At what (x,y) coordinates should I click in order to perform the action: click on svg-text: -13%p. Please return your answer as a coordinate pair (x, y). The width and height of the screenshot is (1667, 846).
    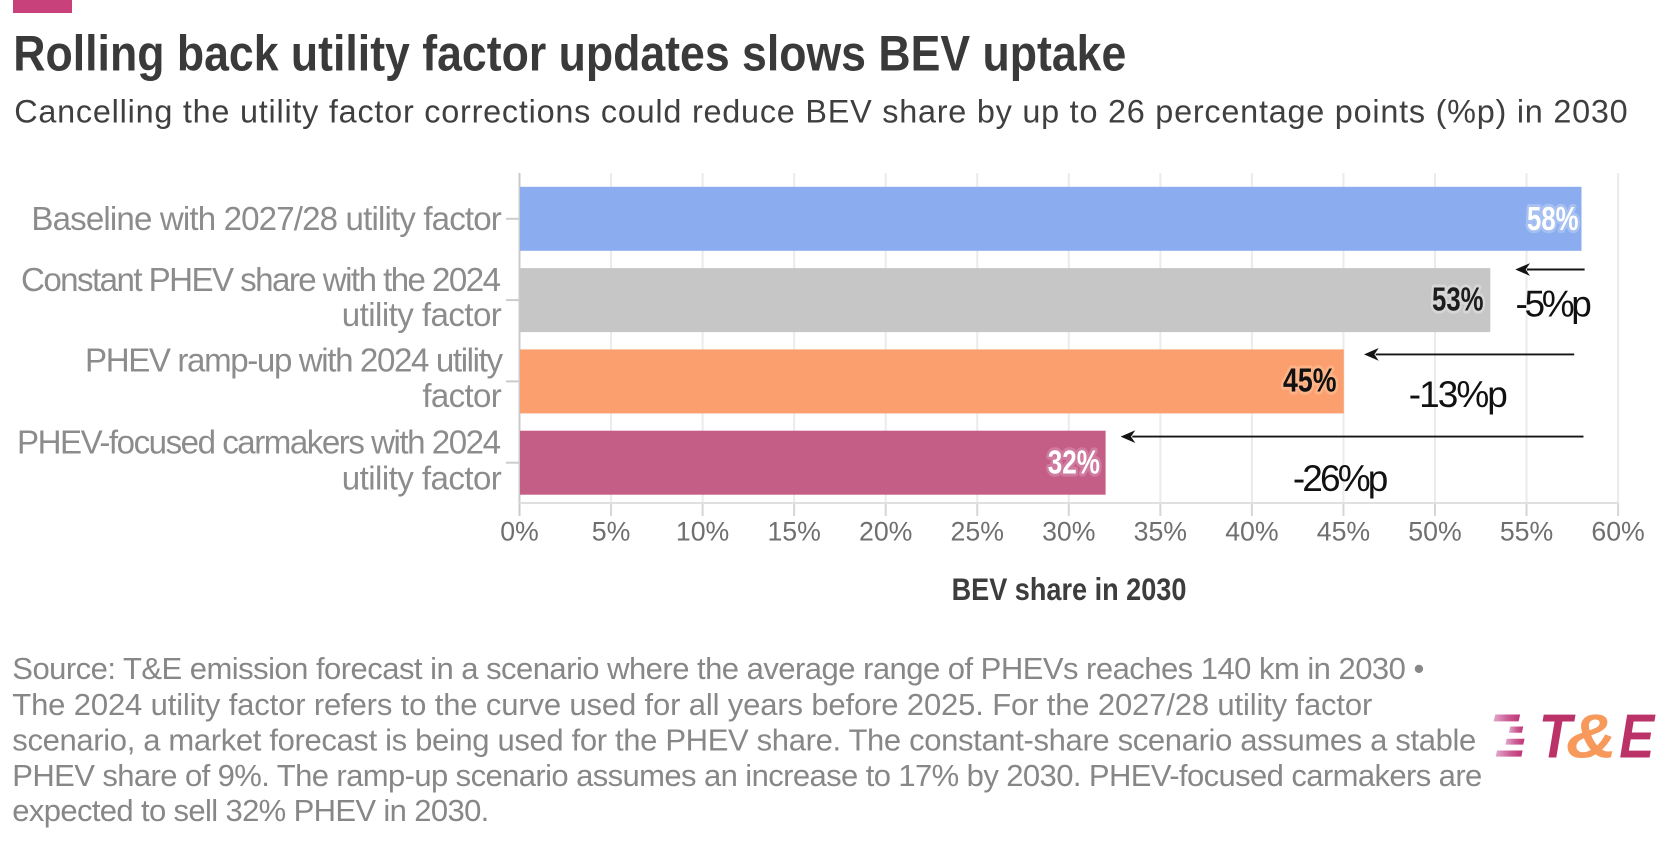
    Looking at the image, I should click on (1458, 394).